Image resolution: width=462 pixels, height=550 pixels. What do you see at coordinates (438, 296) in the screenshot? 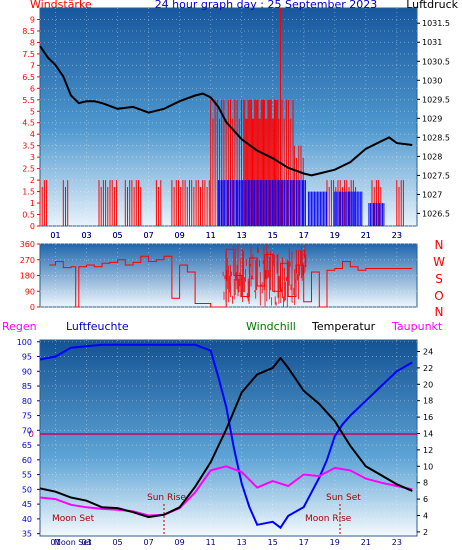
I see `compass-letter-o: O` at bounding box center [438, 296].